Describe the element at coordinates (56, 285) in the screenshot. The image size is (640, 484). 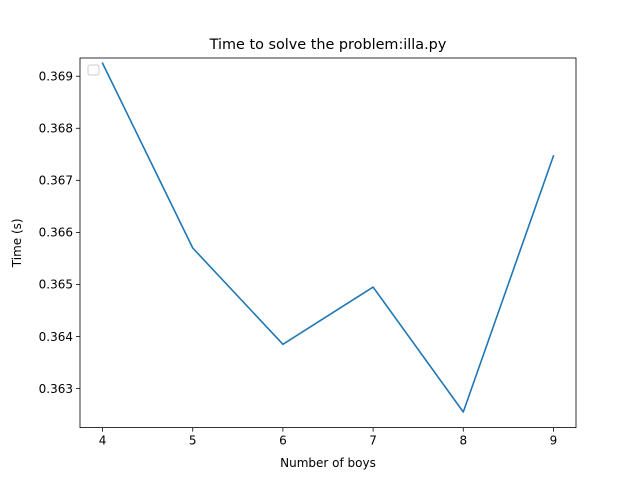
I see `y-tick-label: 0.365` at that location.